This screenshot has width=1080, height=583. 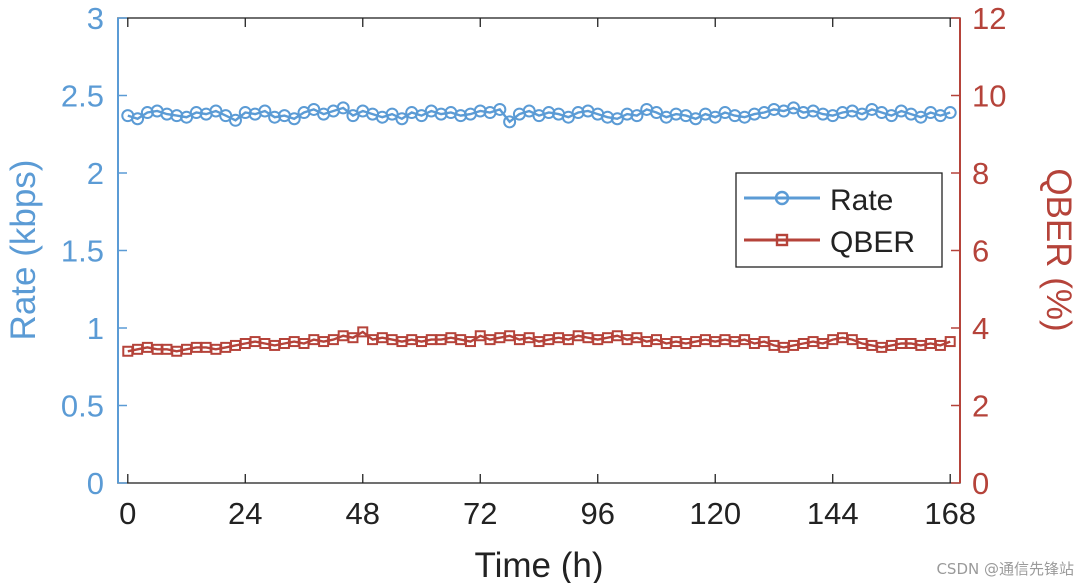 What do you see at coordinates (989, 96) in the screenshot?
I see `right-y-tick-label: 10` at bounding box center [989, 96].